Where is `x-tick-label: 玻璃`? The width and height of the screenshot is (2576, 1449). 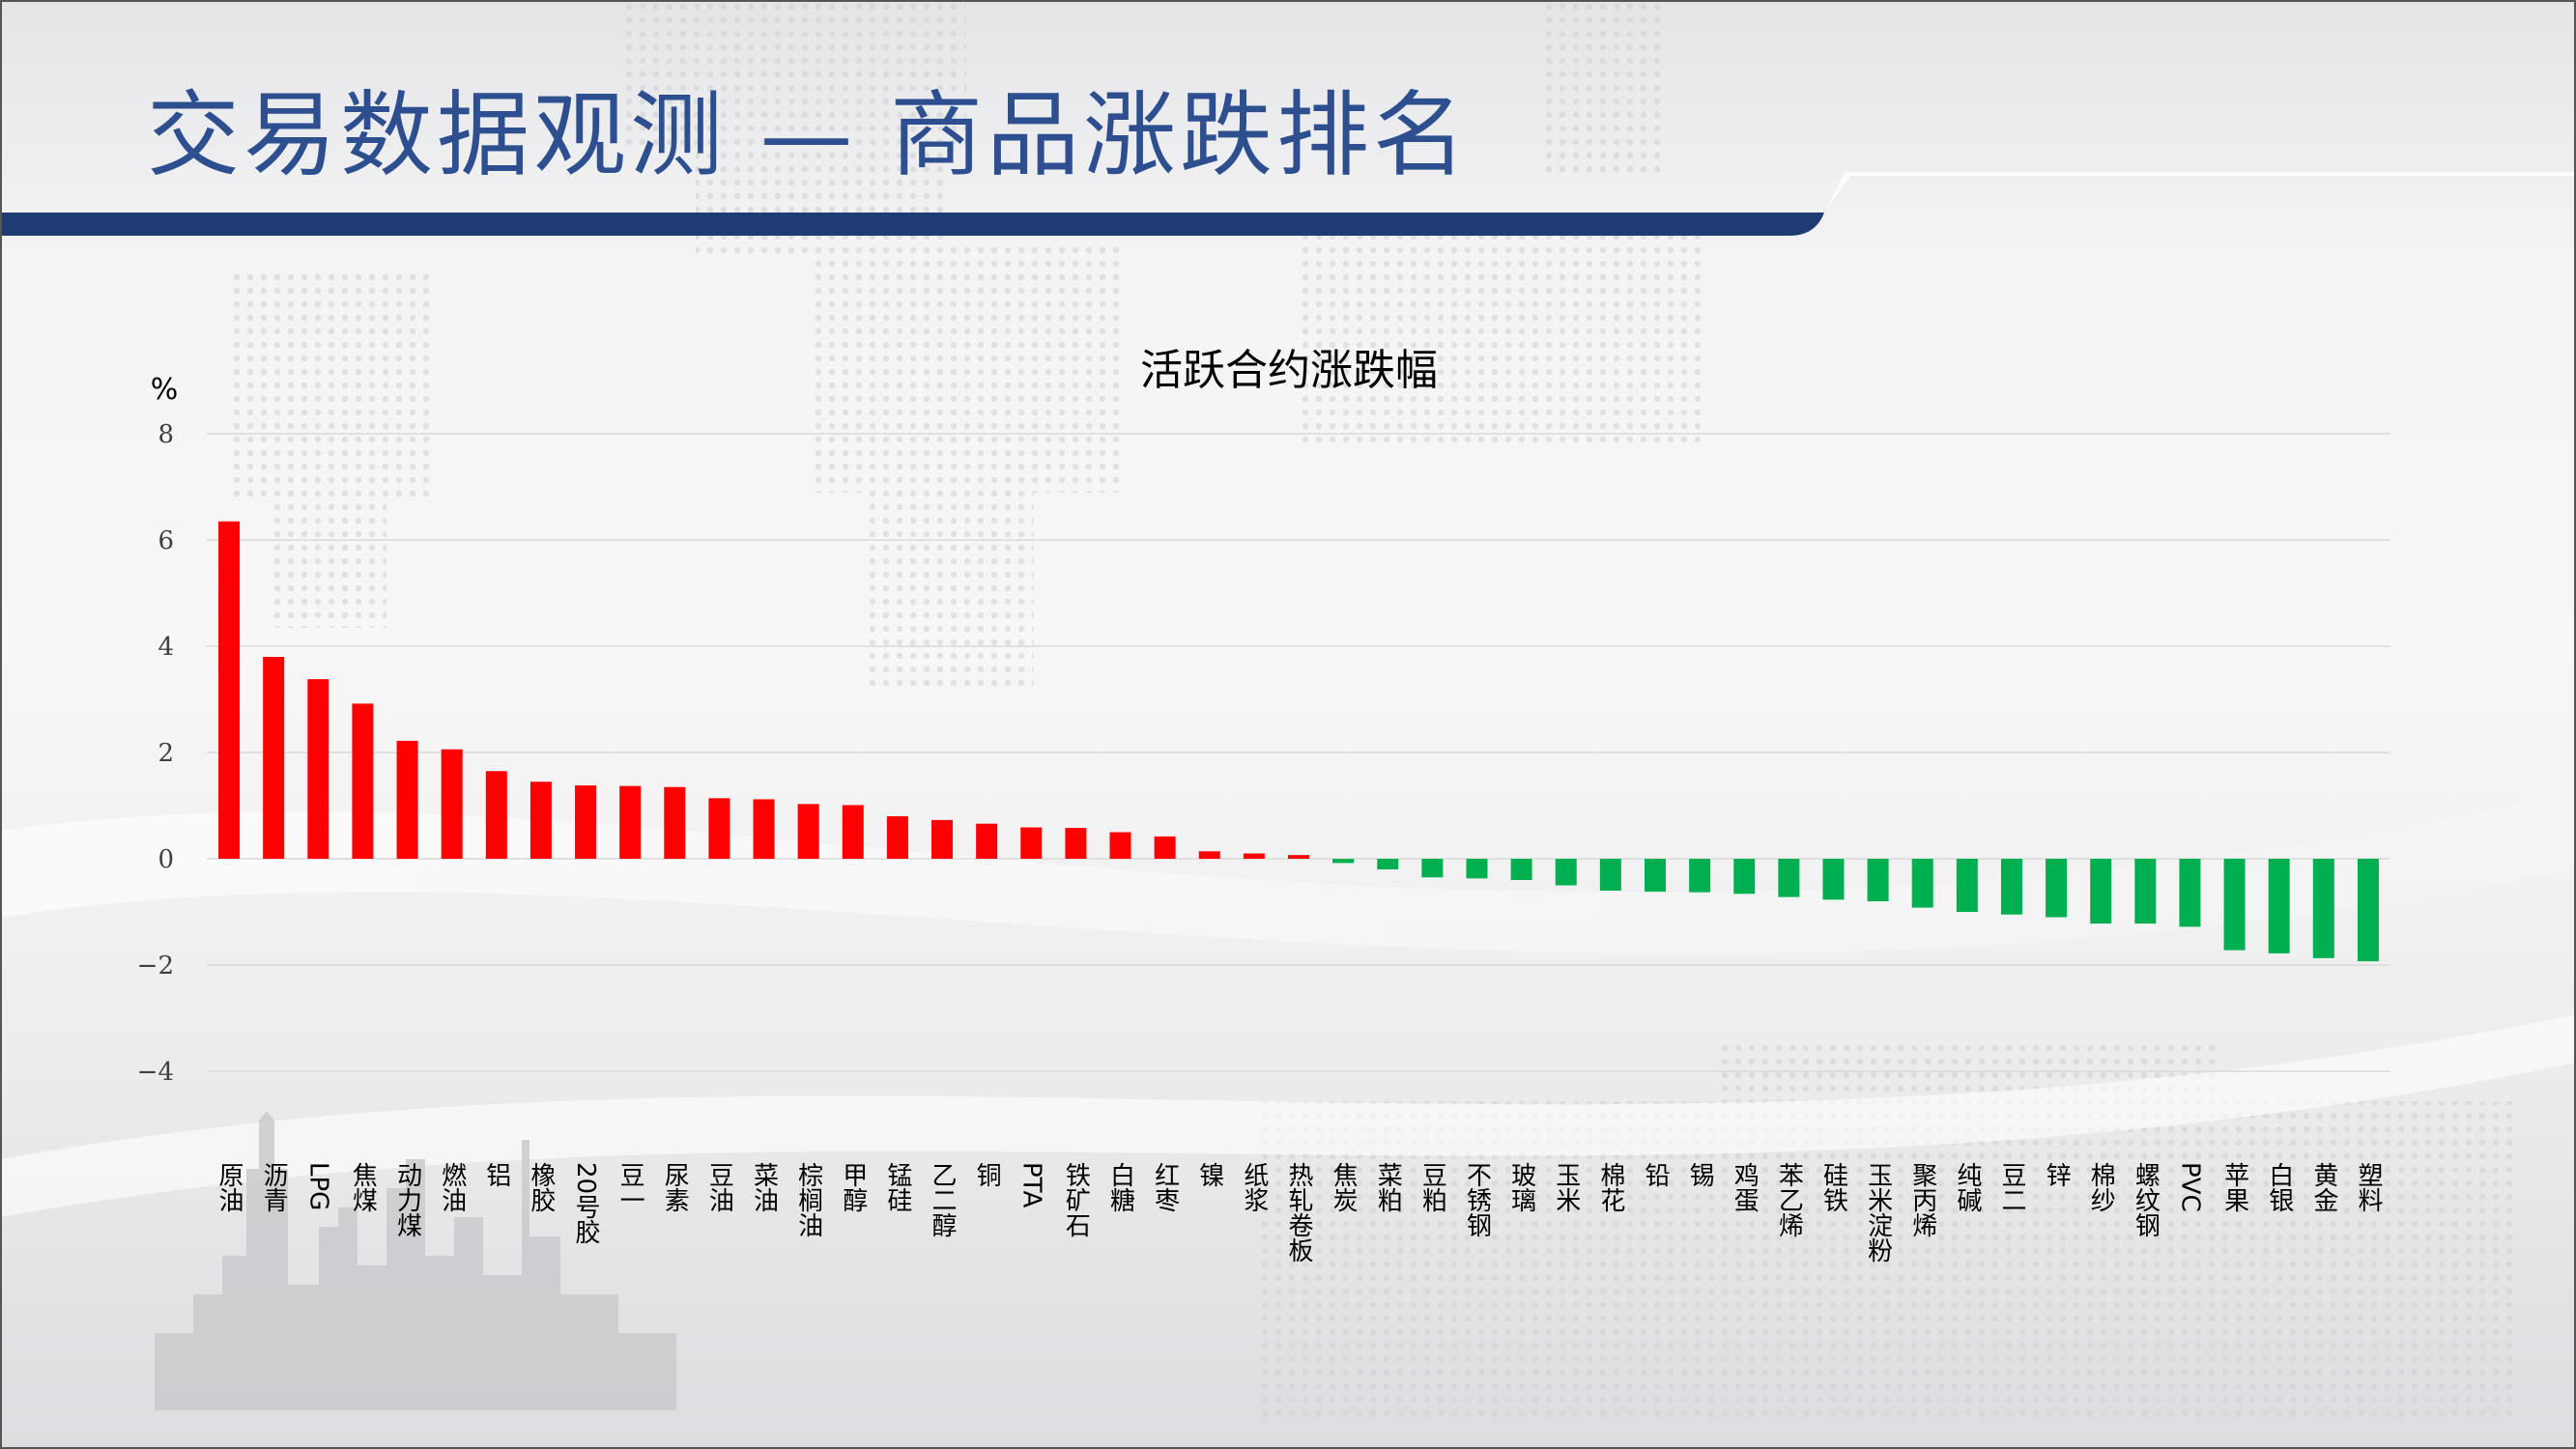 x-tick-label: 玻璃 is located at coordinates (1522, 1187).